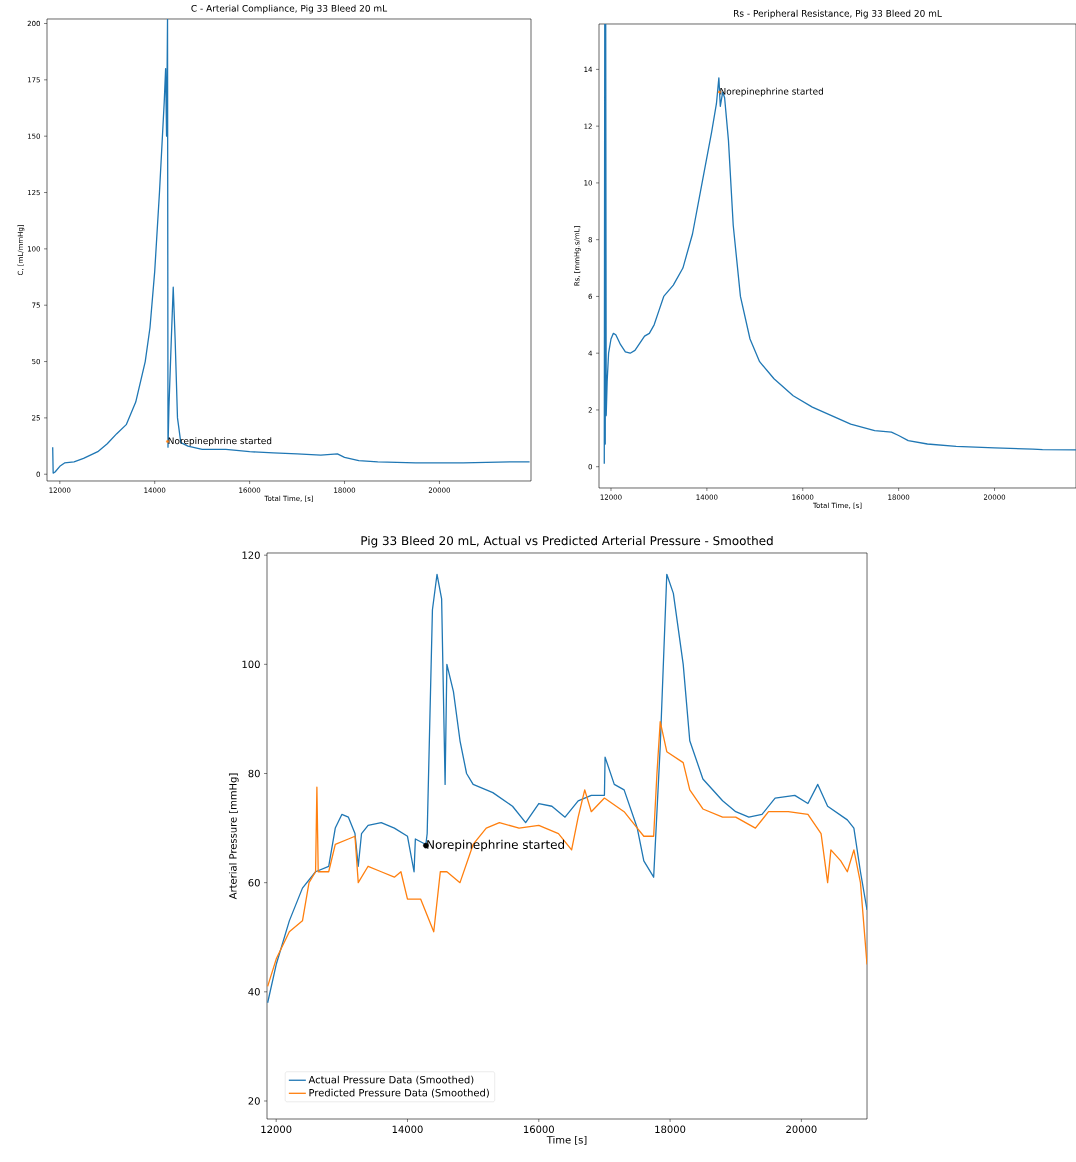 This screenshot has width=1076, height=1162. What do you see at coordinates (567, 854) in the screenshot?
I see `line-series` at bounding box center [567, 854].